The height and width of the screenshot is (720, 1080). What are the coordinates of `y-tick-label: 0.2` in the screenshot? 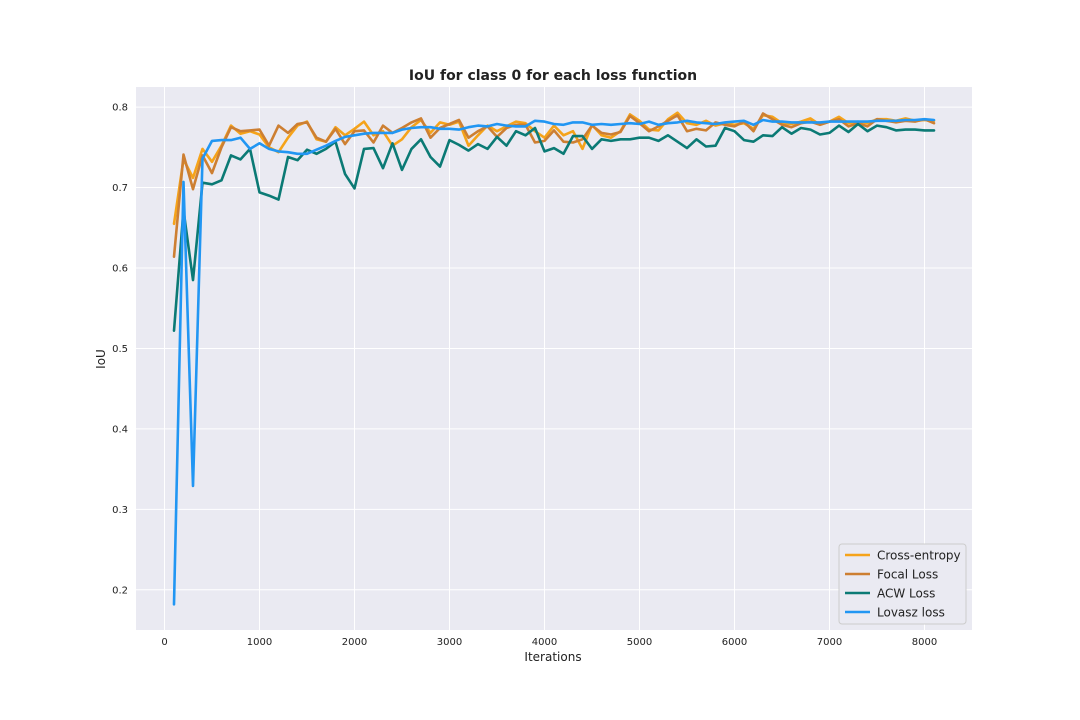 It's located at (120, 590).